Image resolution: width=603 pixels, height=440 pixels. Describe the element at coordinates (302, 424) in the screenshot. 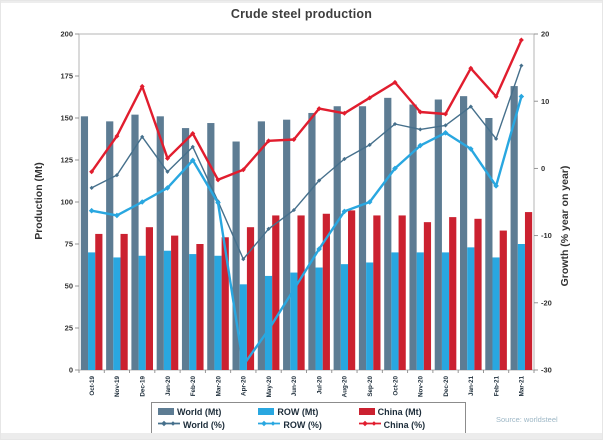

I see `legend-label: ROW (%)` at that location.